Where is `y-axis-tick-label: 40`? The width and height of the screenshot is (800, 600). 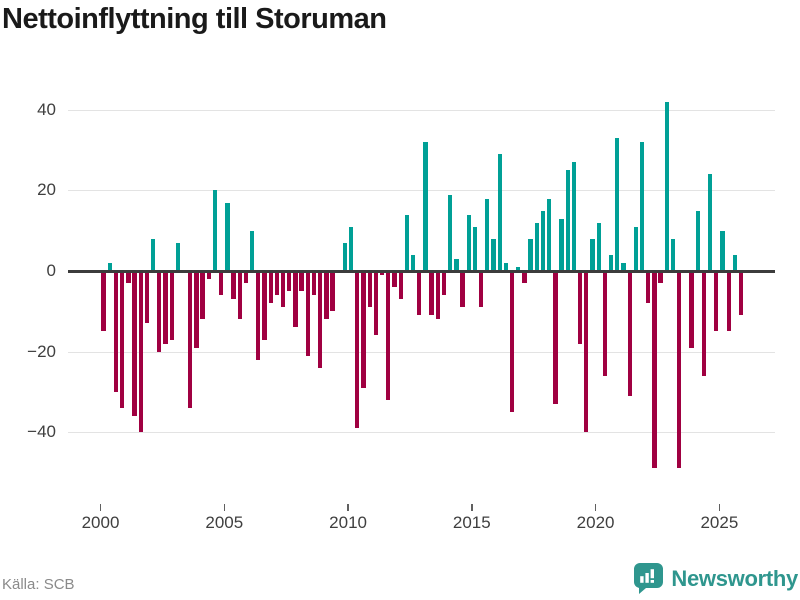
y-axis-tick-label: 40 is located at coordinates (46, 109).